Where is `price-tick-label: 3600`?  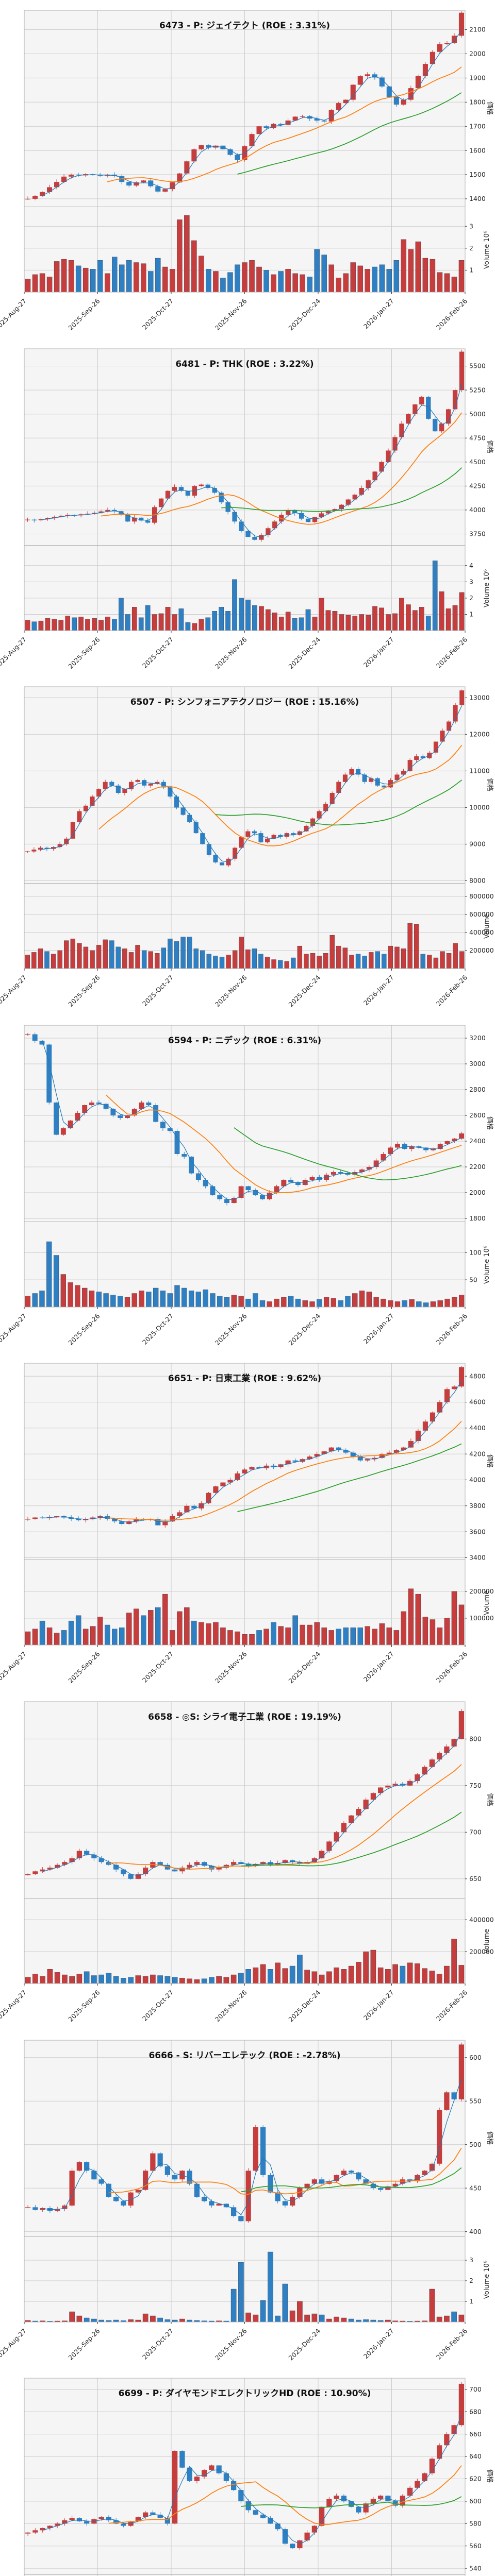
price-tick-label: 3600 is located at coordinates (478, 1532).